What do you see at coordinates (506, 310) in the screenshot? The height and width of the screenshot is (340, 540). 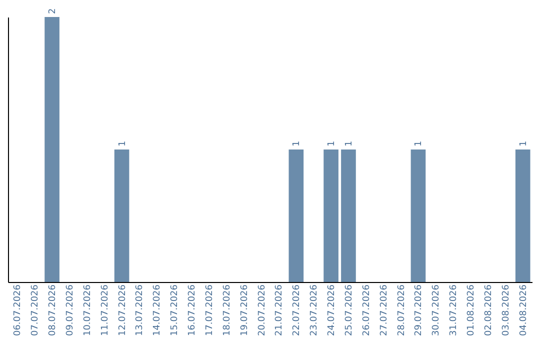 I see `x-tick-label: 03.08.2026` at bounding box center [506, 310].